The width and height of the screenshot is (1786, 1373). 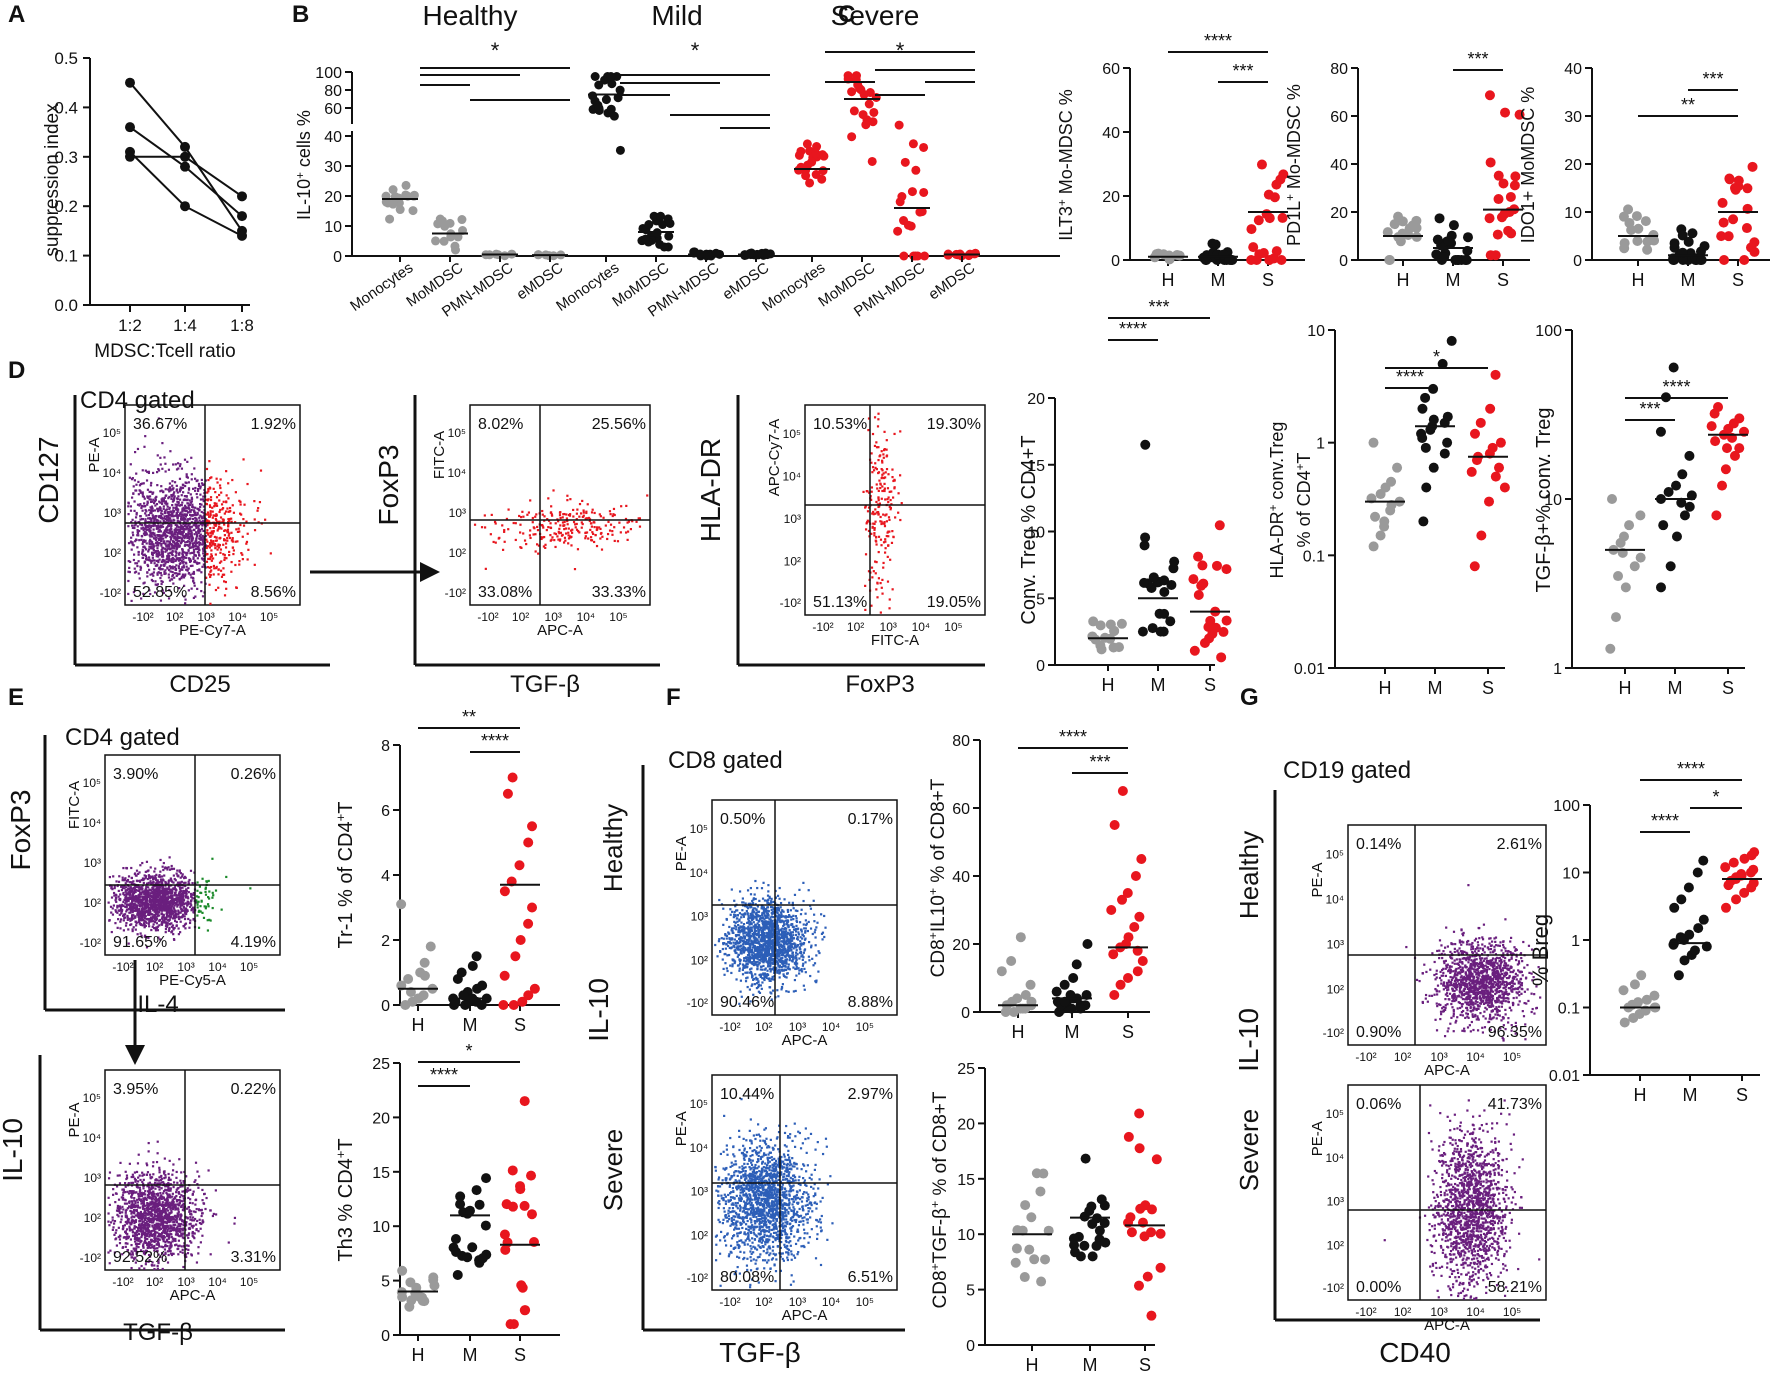 What do you see at coordinates (1573, 165) in the screenshot?
I see `y-tick-label: 20` at bounding box center [1573, 165].